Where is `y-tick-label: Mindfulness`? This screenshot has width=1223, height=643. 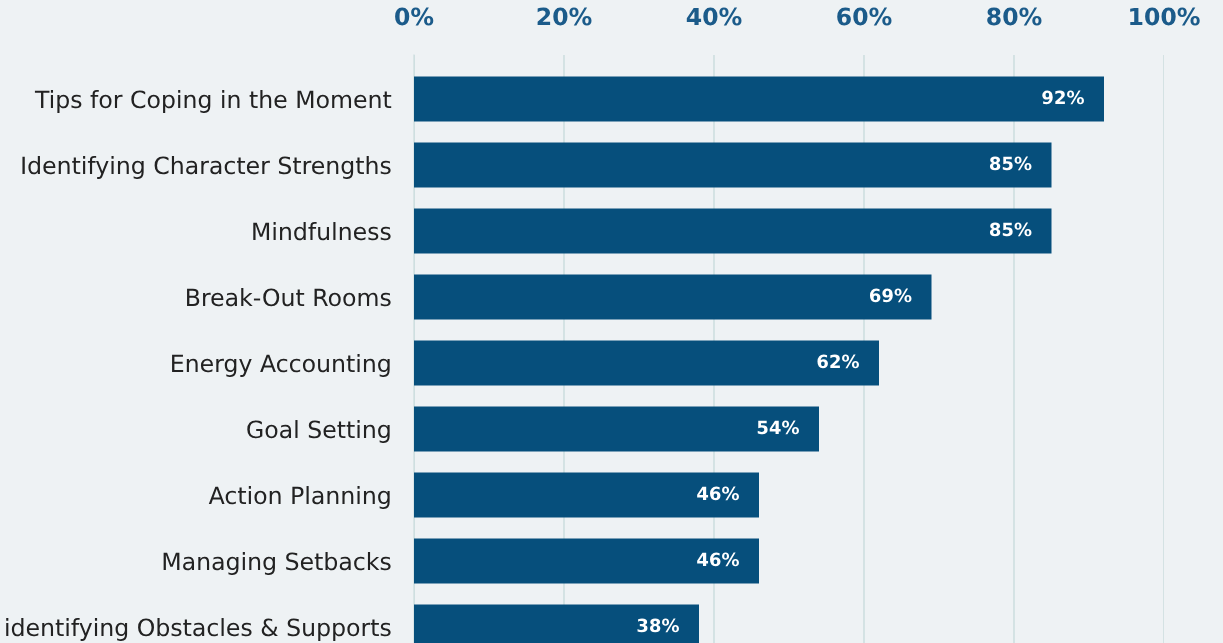 y-tick-label: Mindfulness is located at coordinates (322, 231).